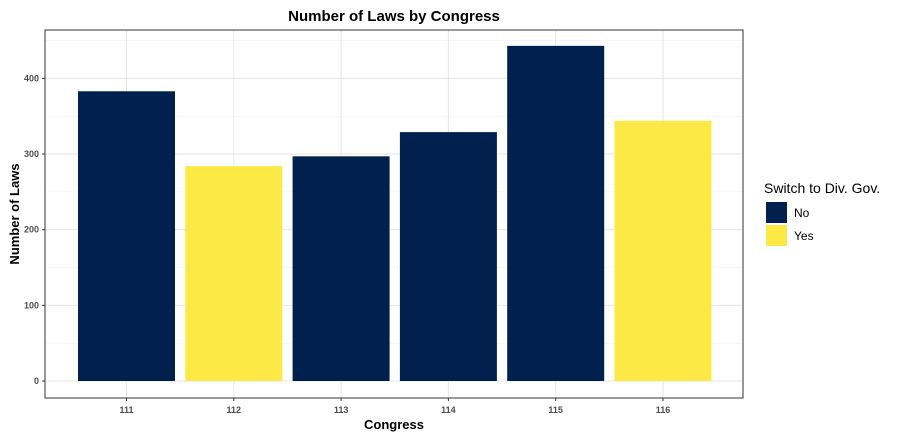  I want to click on y-axis-title: Number of Laws, so click(14, 213).